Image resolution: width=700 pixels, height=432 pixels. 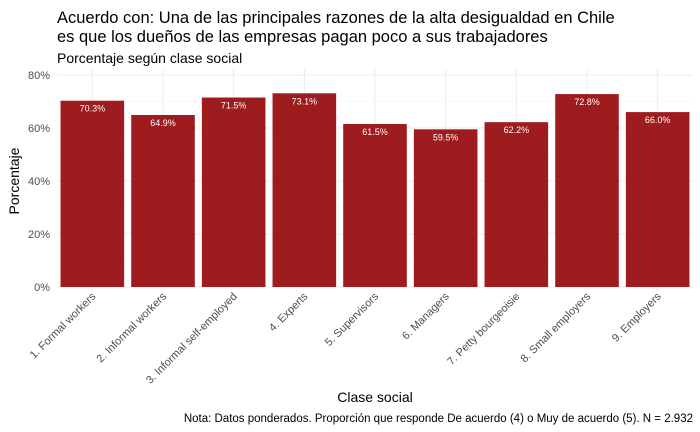 What do you see at coordinates (39, 76) in the screenshot?
I see `y-tick-label: 80%` at bounding box center [39, 76].